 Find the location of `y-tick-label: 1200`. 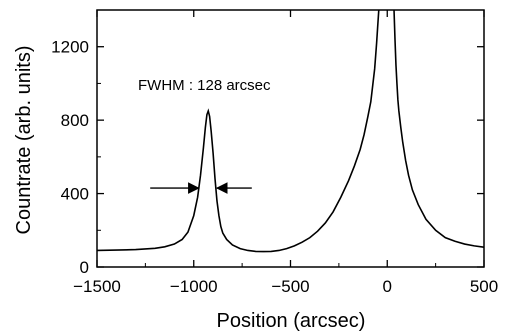

y-tick-label: 1200 is located at coordinates (70, 47).